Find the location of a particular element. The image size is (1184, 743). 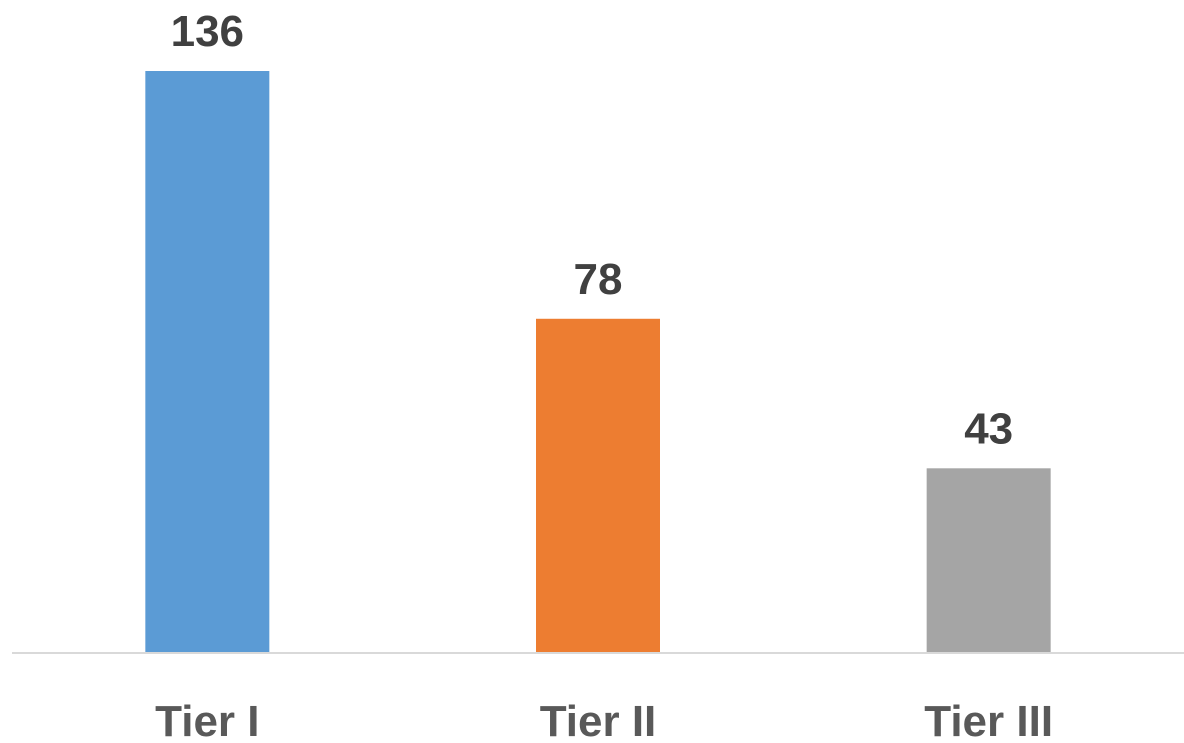

data-label: 78 is located at coordinates (598, 279).